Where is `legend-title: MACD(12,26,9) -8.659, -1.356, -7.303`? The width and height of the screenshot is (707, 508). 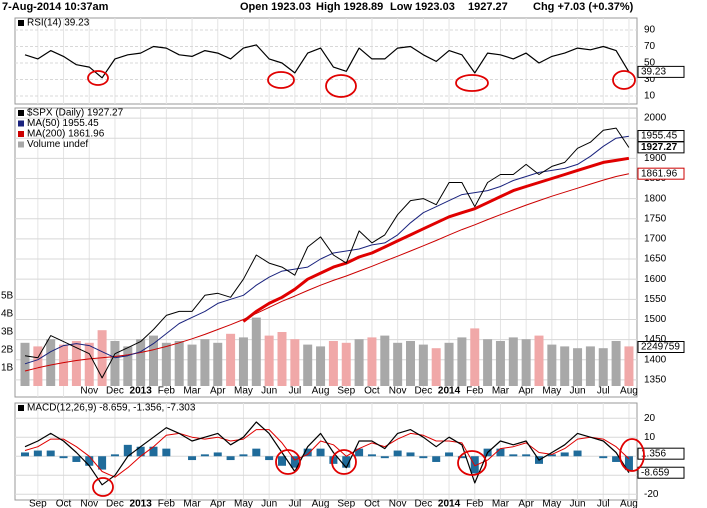
legend-title: MACD(12,26,9) -8.659, -1.356, -7.303 is located at coordinates (111, 408).